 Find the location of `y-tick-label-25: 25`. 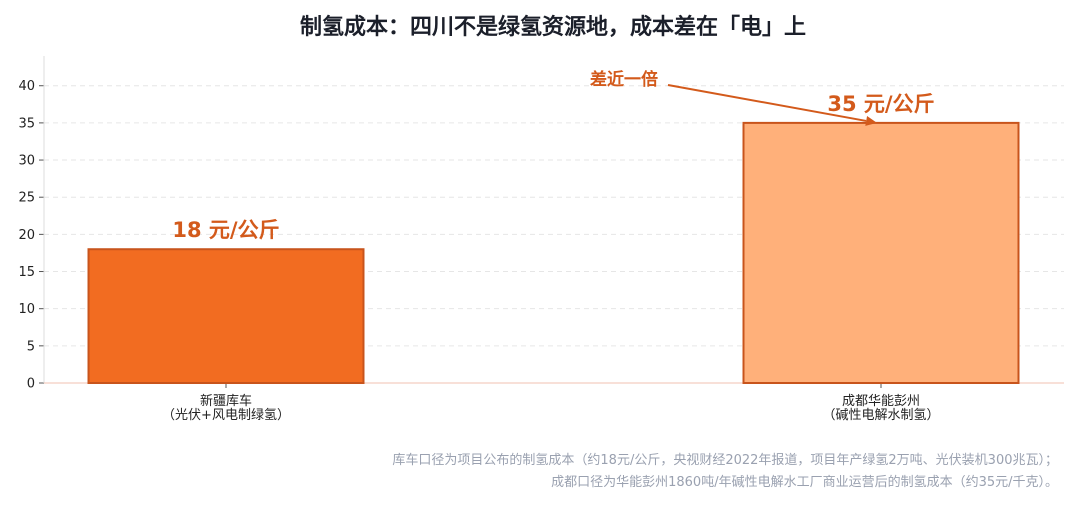

y-tick-label-25: 25 is located at coordinates (26, 198).